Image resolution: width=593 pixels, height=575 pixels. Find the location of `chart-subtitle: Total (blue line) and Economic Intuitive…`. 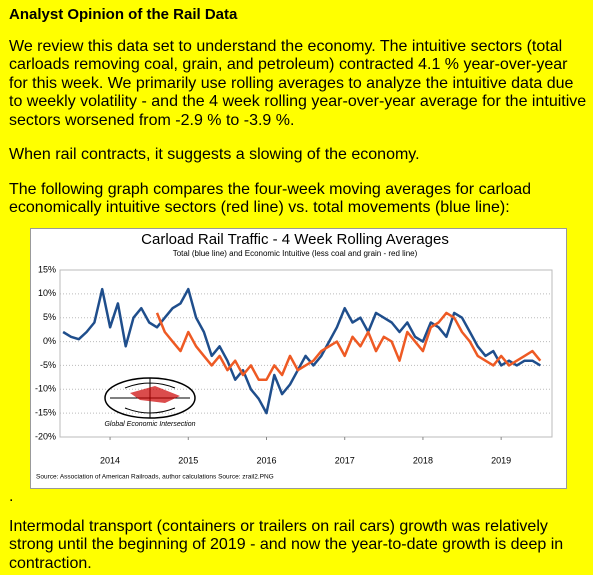

chart-subtitle: Total (blue line) and Economic Intuitive… is located at coordinates (295, 253).